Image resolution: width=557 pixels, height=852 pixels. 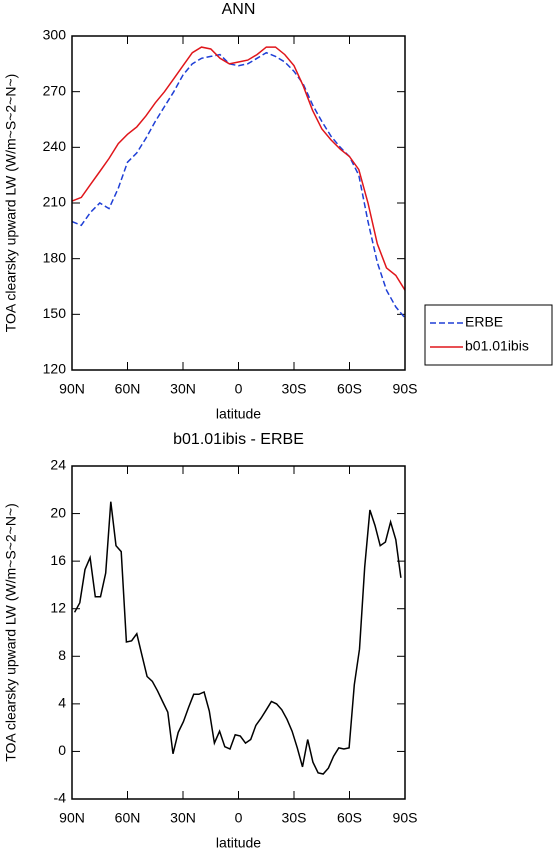 I want to click on y-tick-label: 120, so click(x=55, y=369).